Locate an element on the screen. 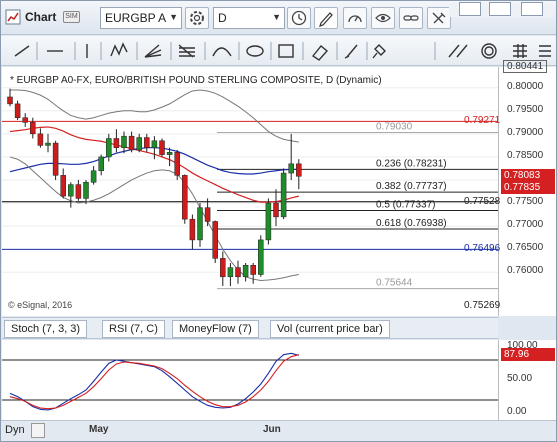 This screenshot has height=442, width=557. sim-badge: SIM is located at coordinates (71, 17).